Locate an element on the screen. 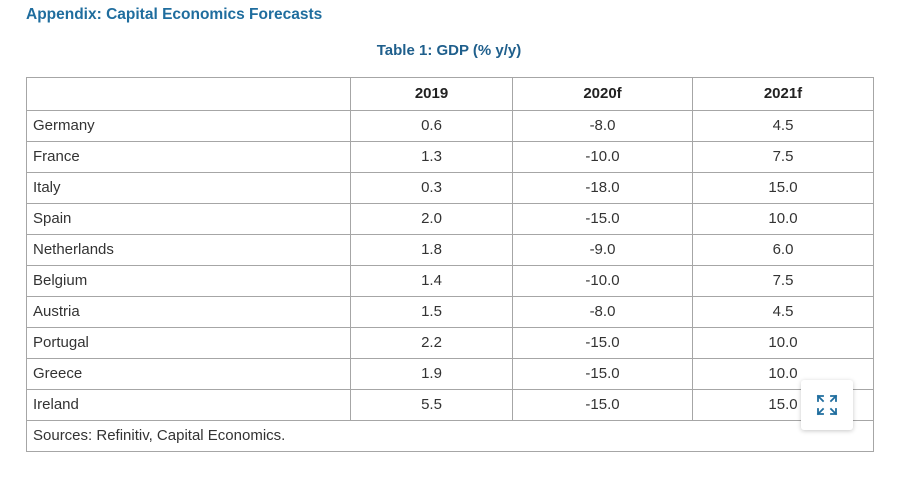 The image size is (905, 480). table-row: Netherlands 1.8 -9.0 6.0 is located at coordinates (450, 250).